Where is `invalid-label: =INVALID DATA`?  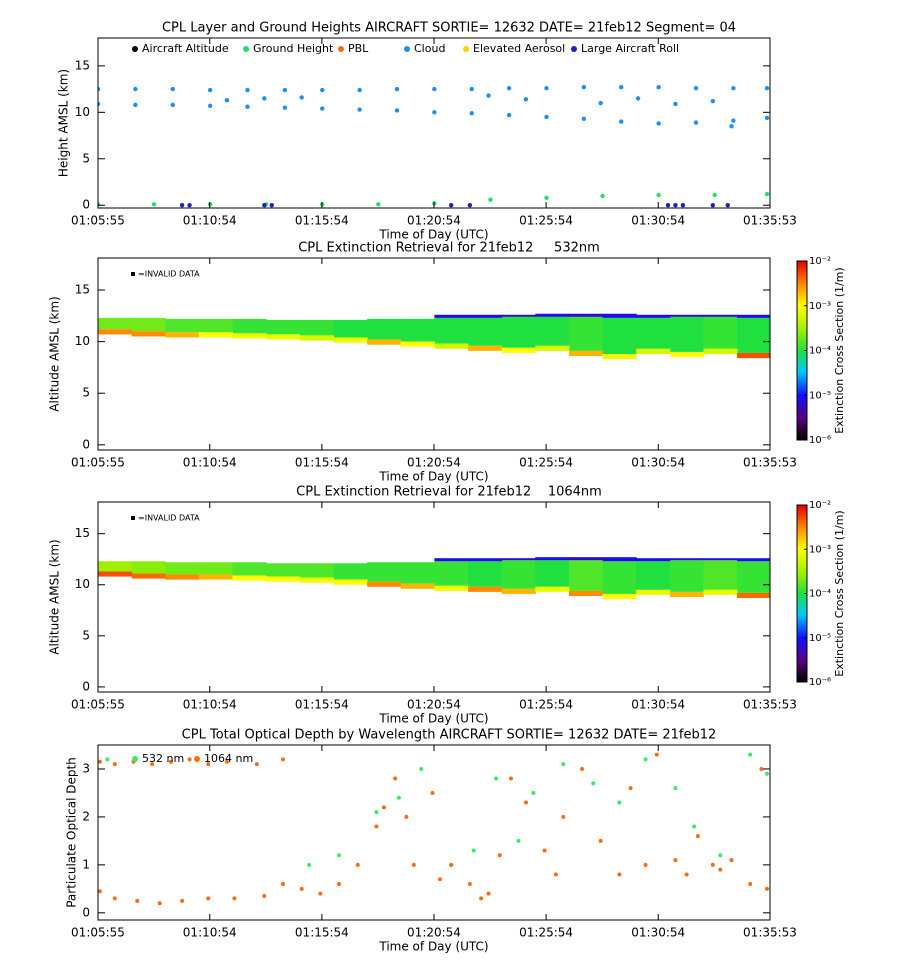
invalid-label: =INVALID DATA is located at coordinates (169, 518).